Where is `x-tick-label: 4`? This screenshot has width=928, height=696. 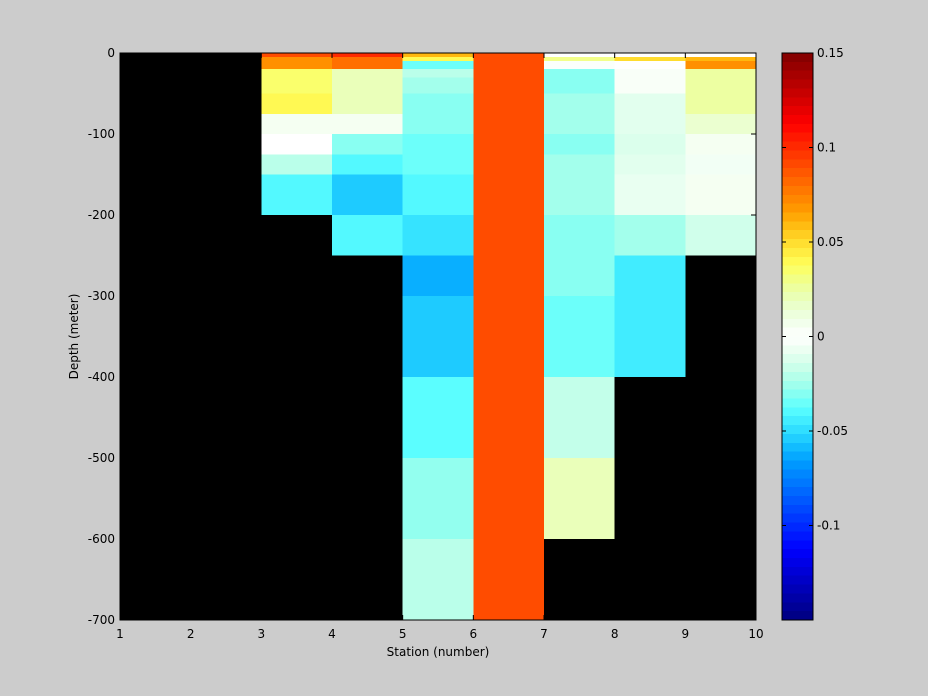
x-tick-label: 4 is located at coordinates (332, 634).